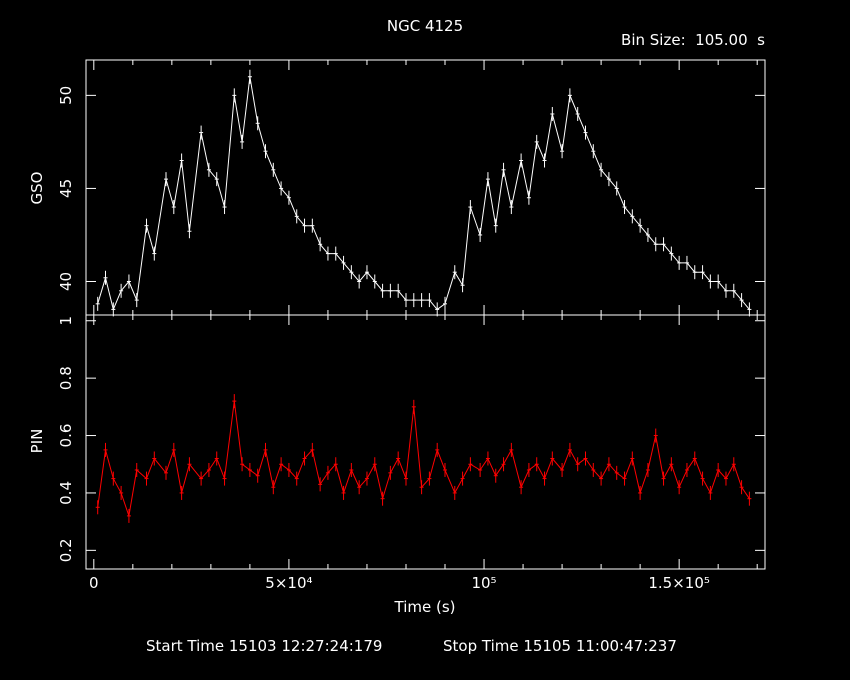  I want to click on gso-ytick-label: 40, so click(66, 281).